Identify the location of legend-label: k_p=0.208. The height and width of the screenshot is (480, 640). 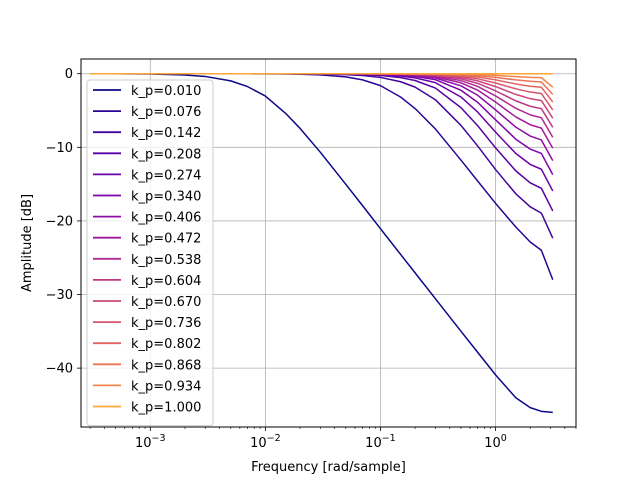
(166, 154).